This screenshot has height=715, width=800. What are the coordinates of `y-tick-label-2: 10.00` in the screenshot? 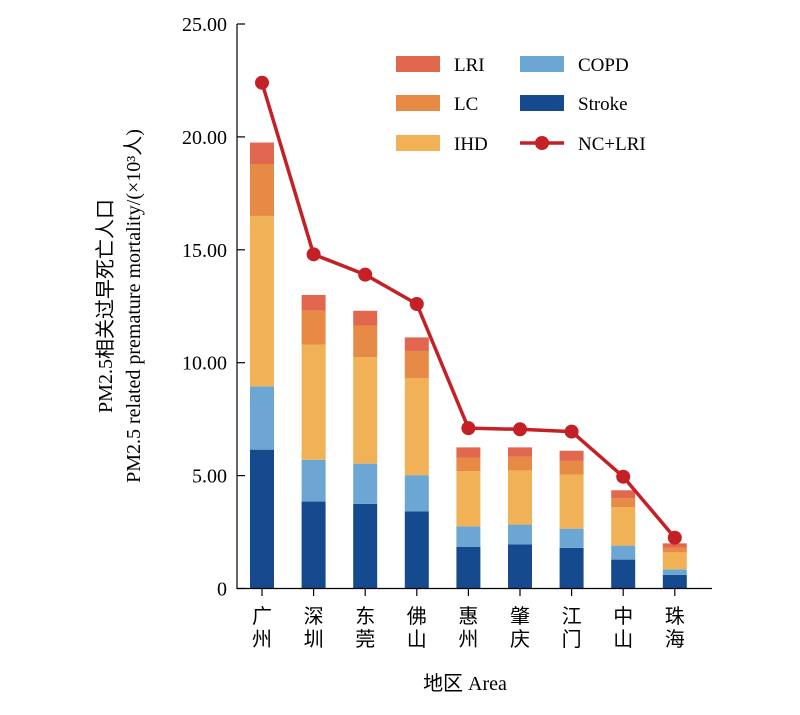 It's located at (204, 364).